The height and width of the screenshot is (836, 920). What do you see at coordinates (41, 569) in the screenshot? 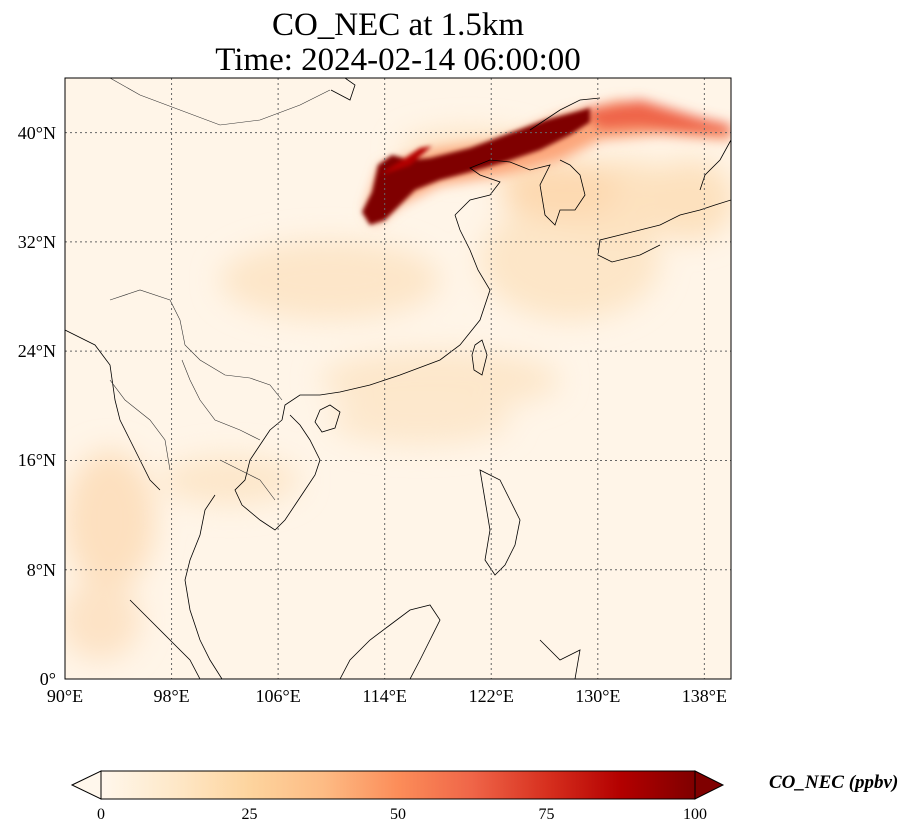
I see `y-tick-label: 8°N` at bounding box center [41, 569].